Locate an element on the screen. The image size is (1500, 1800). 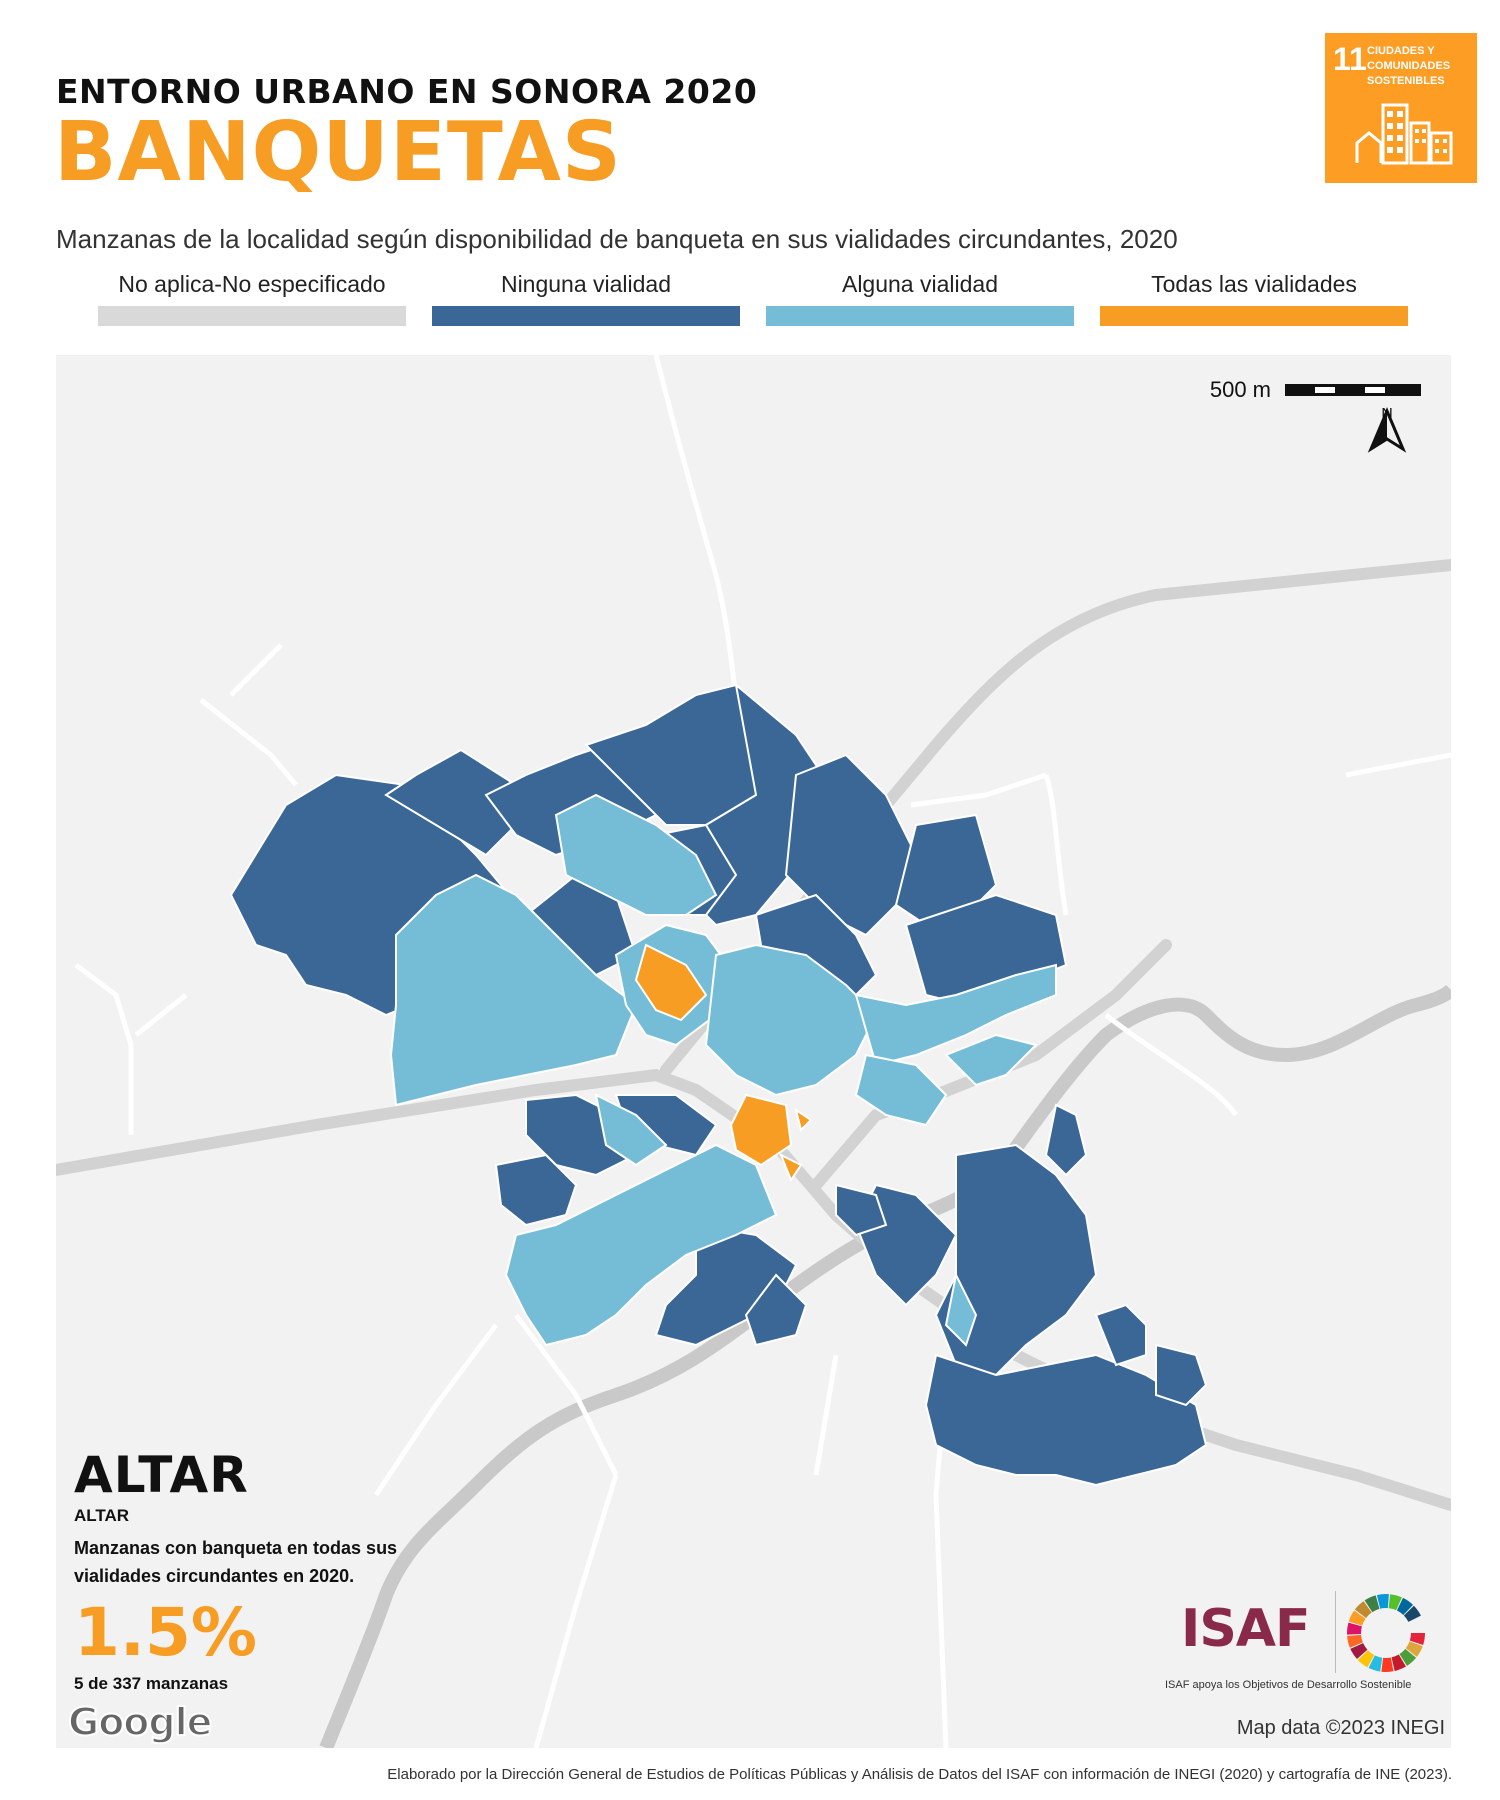
city-buildings-icon is located at coordinates (1404, 134).